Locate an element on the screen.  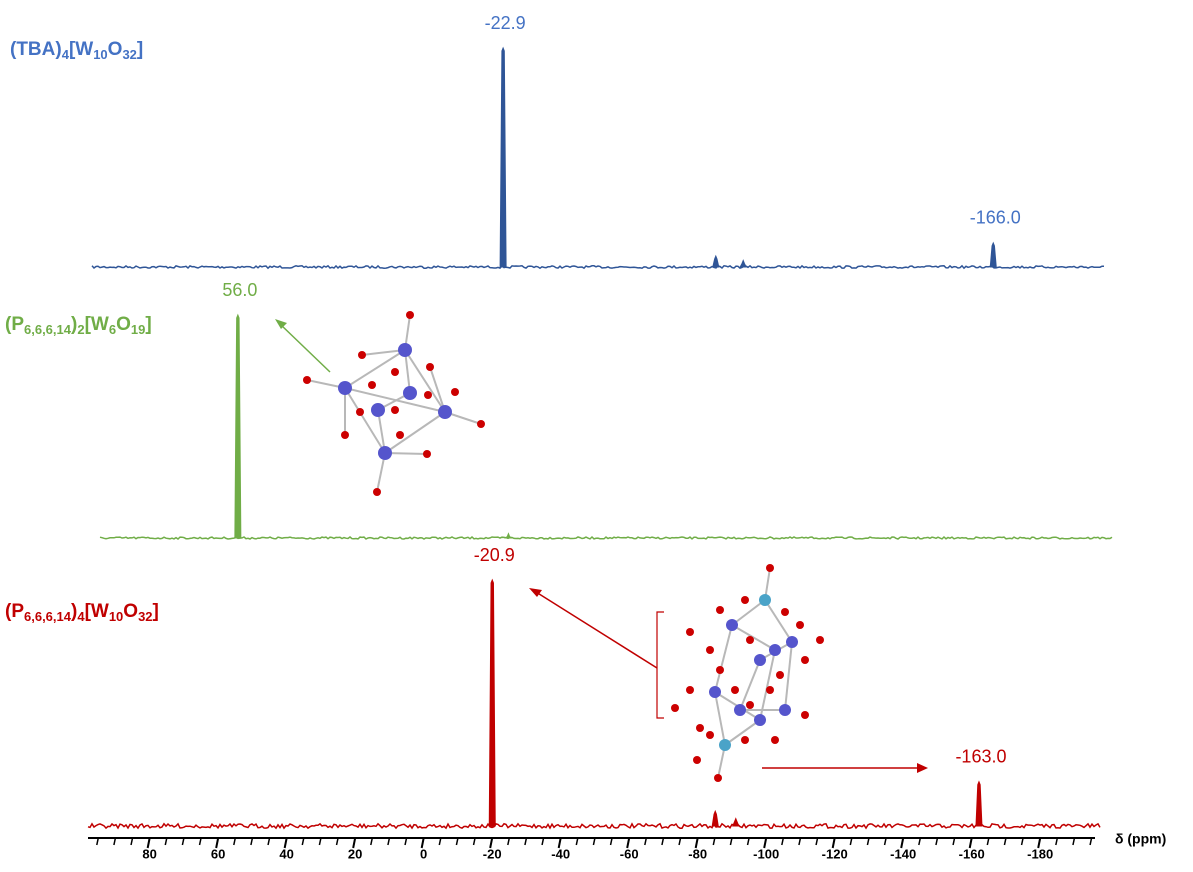
x-tick-label: -180 is located at coordinates (1040, 853).